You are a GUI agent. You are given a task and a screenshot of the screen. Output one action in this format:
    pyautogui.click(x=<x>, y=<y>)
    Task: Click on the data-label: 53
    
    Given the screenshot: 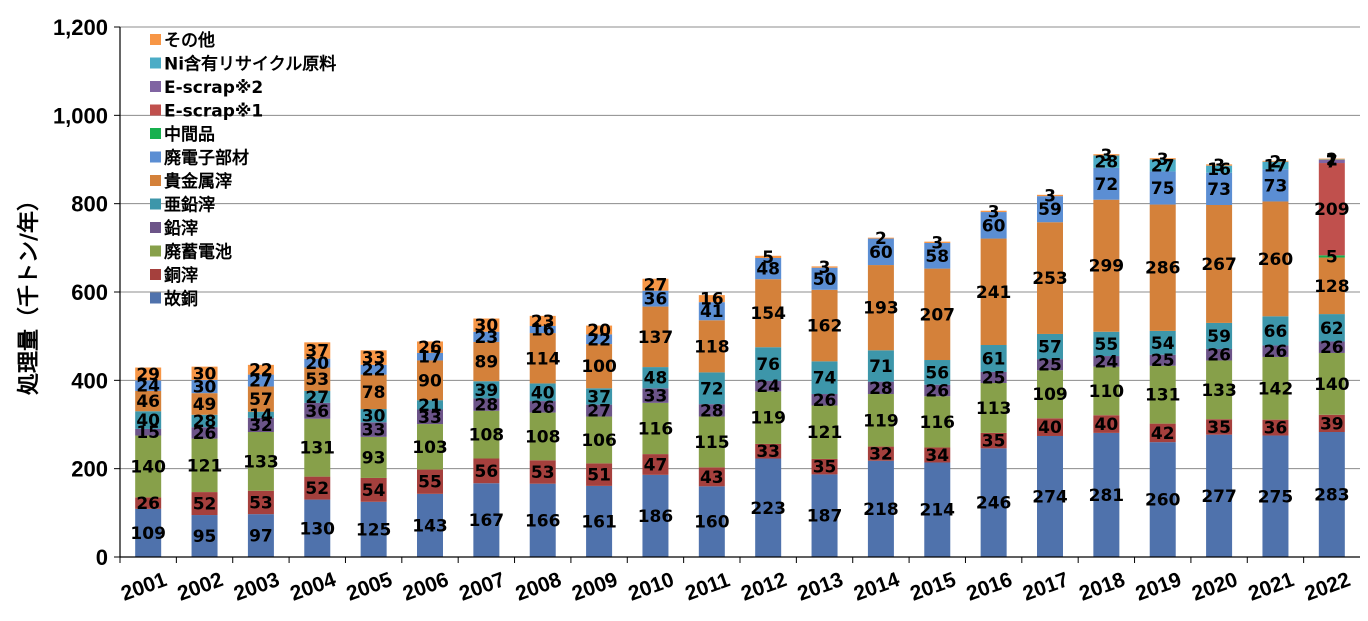 What is the action you would take?
    pyautogui.click(x=543, y=473)
    